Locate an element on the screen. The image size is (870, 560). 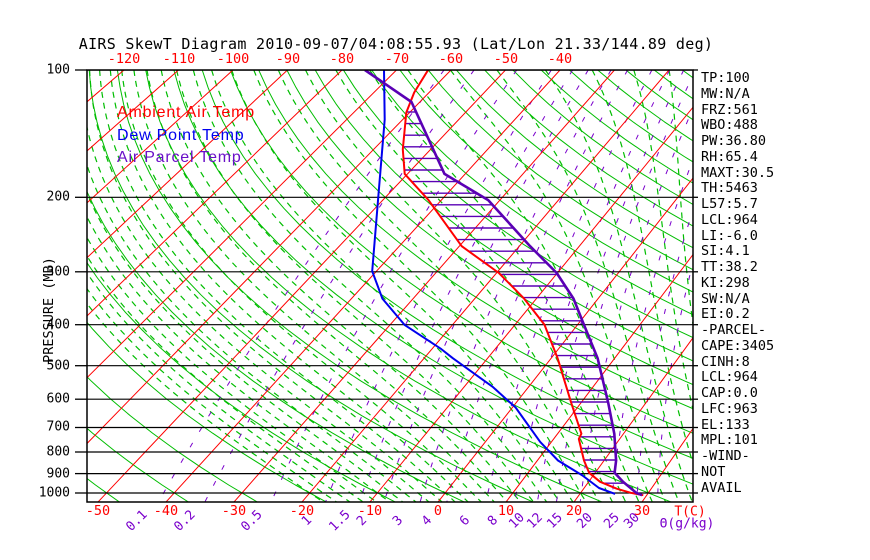
bottom-temp-tick-label: -30 is located at coordinates (234, 511).